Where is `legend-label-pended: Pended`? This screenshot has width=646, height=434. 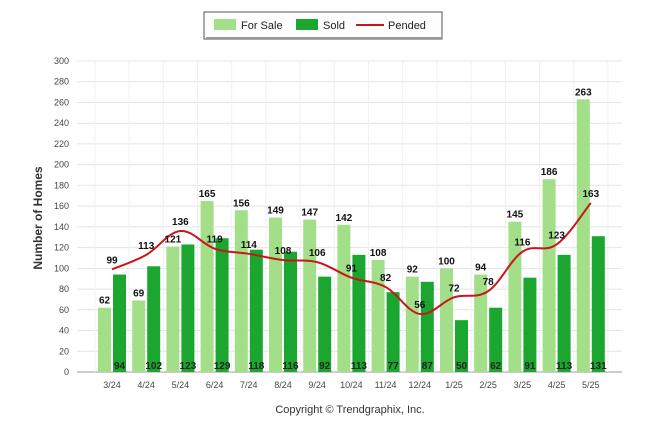
legend-label-pended: Pended is located at coordinates (407, 26).